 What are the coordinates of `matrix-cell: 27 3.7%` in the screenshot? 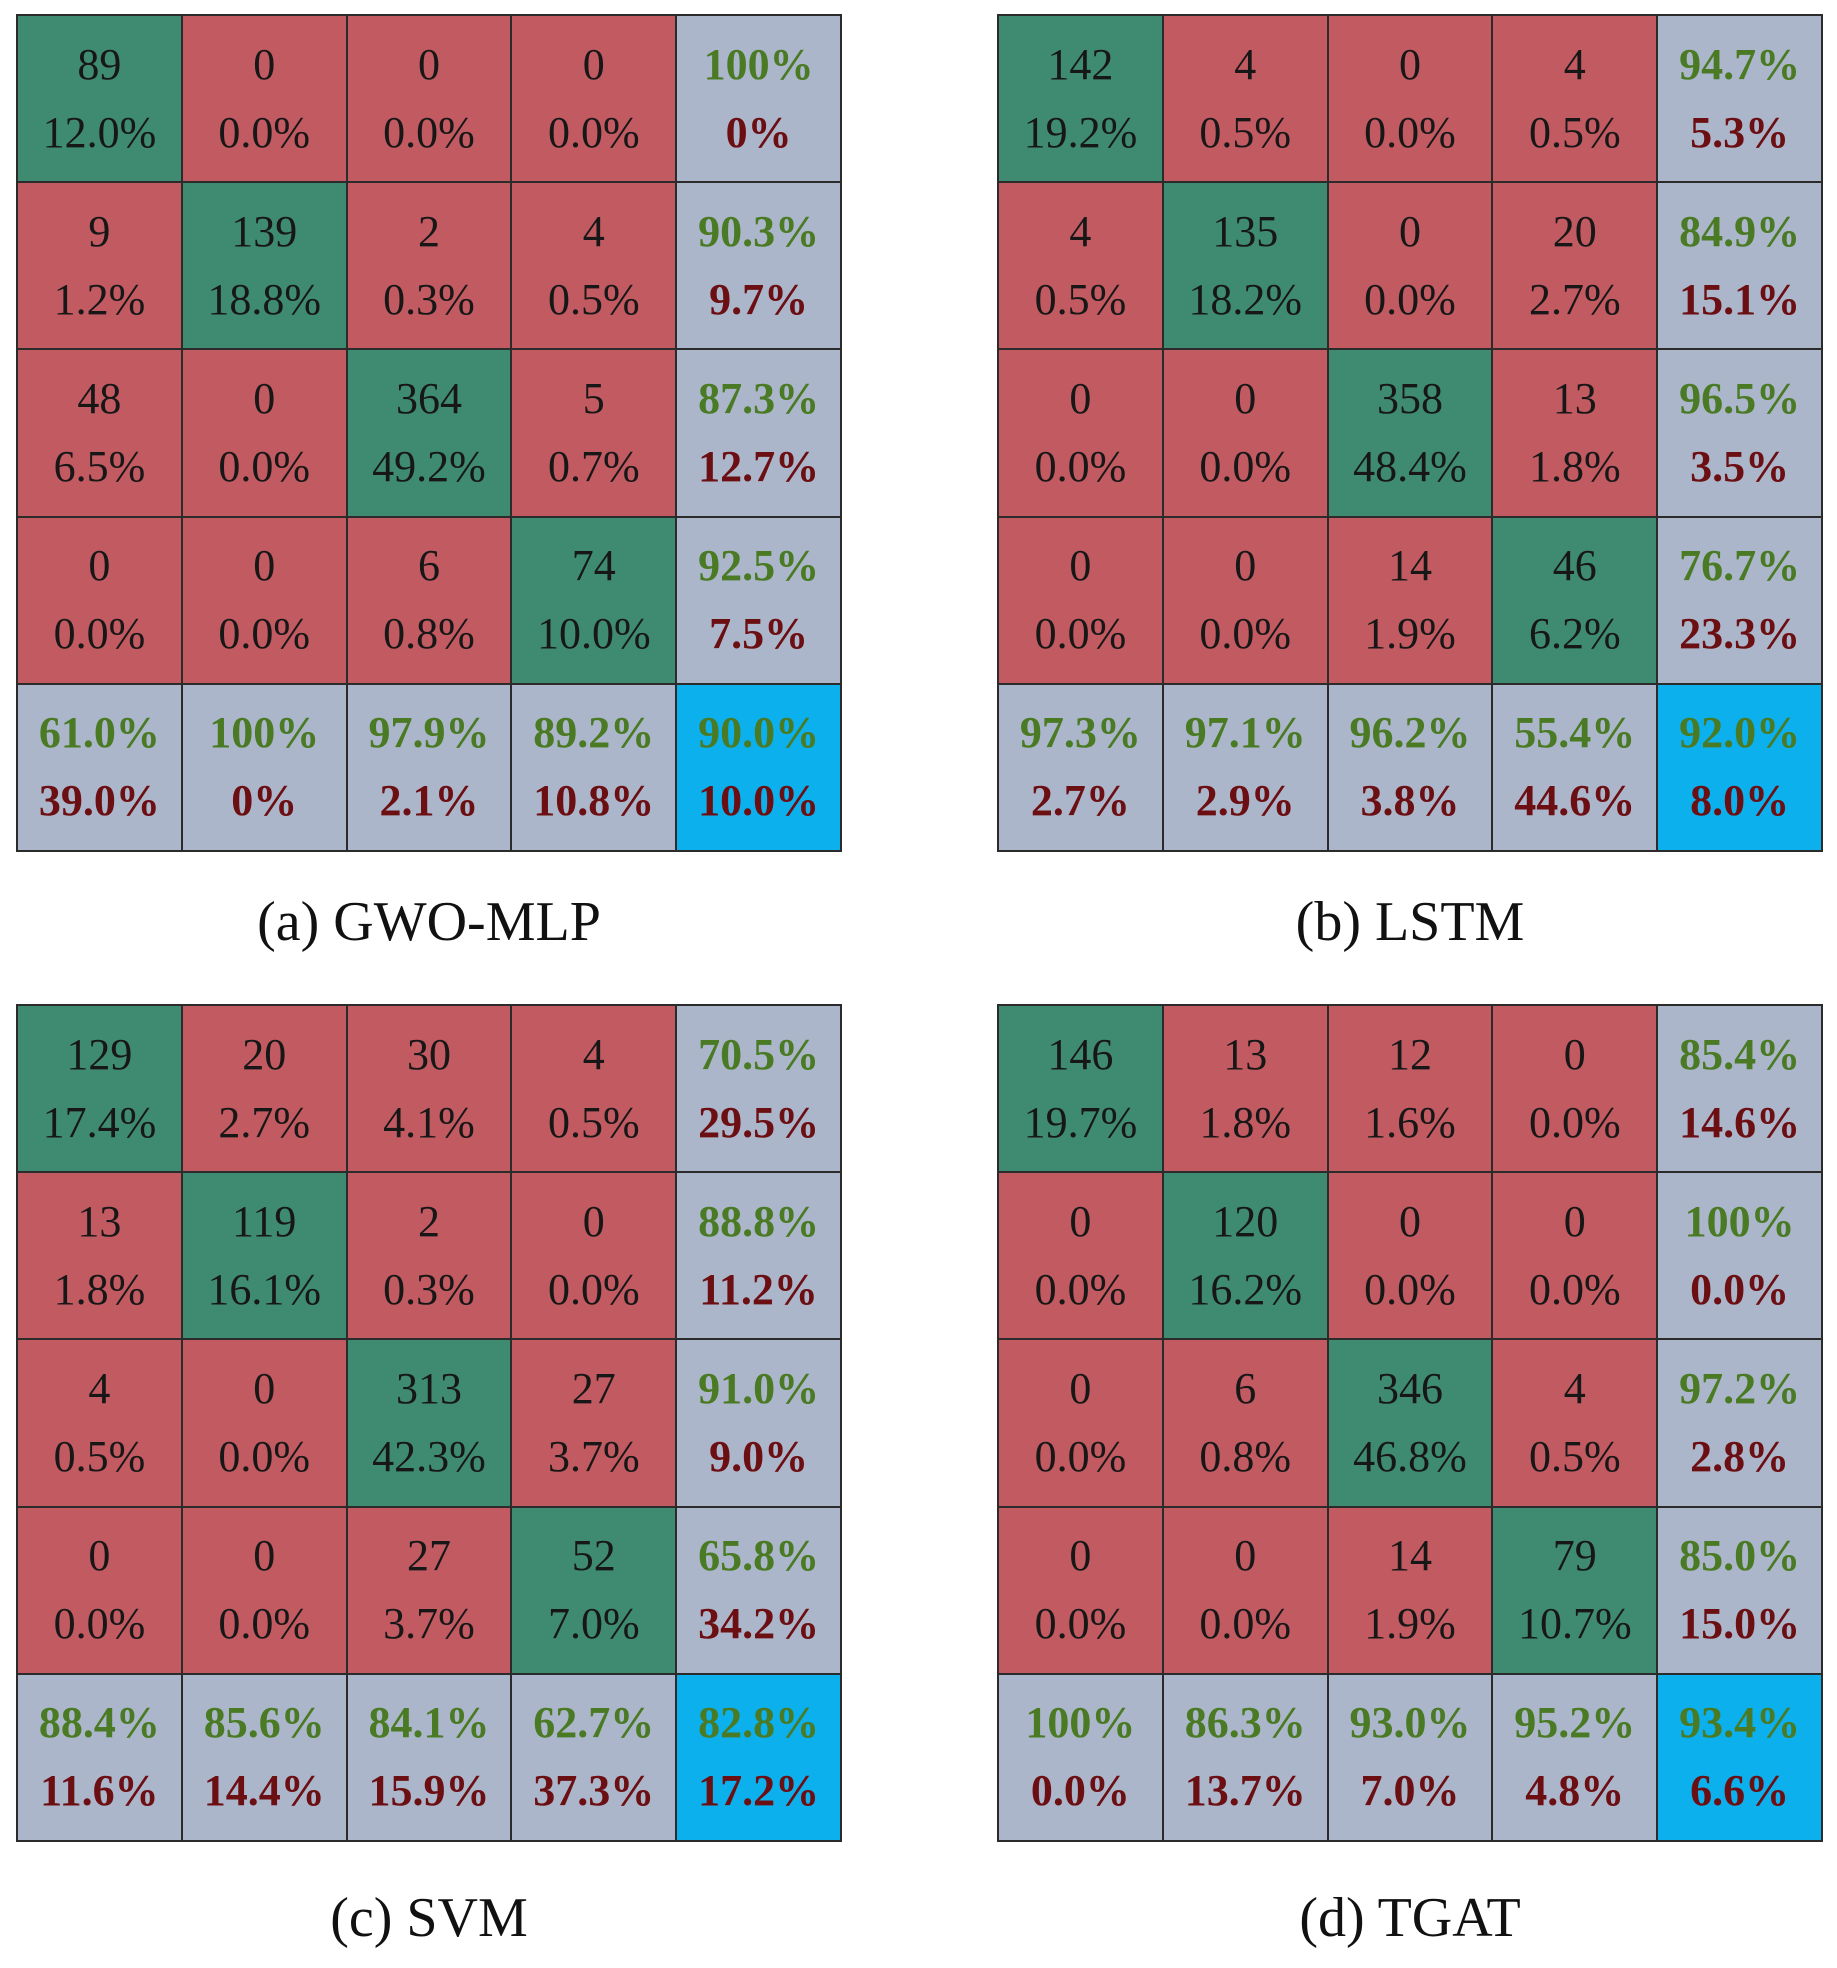 It's located at (429, 1590).